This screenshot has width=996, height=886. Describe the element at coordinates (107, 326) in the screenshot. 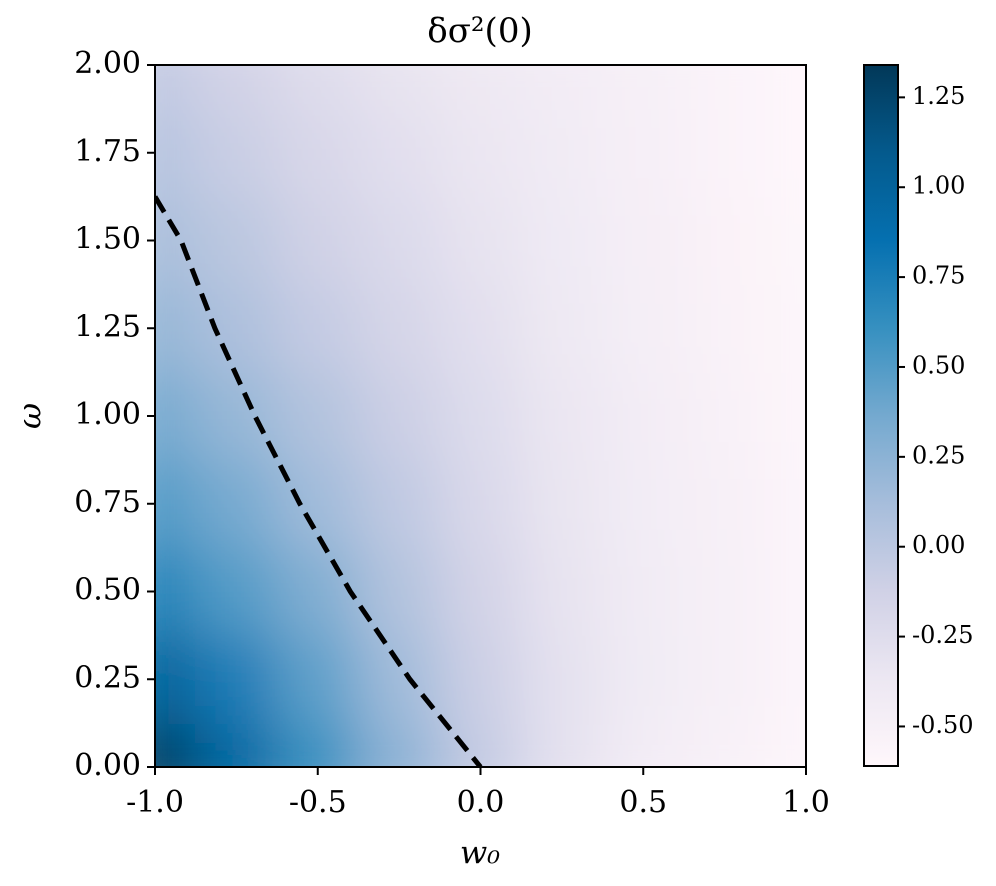

I see `y-tick-label: 1.25` at that location.